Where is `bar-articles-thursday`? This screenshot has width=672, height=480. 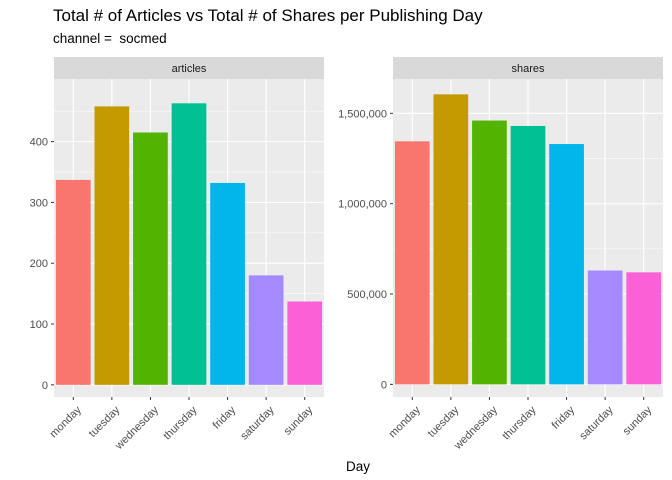 bar-articles-thursday is located at coordinates (189, 244).